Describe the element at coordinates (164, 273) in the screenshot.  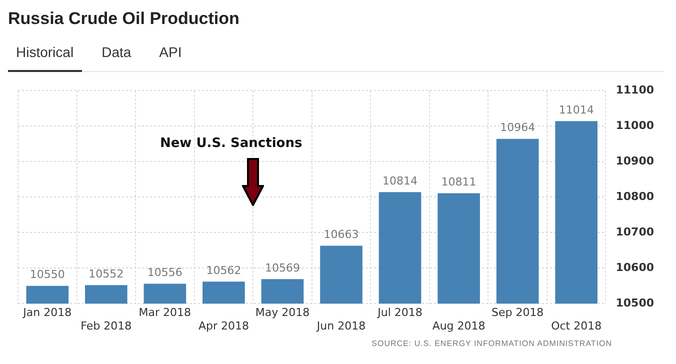
I see `data-label: 10556` at that location.